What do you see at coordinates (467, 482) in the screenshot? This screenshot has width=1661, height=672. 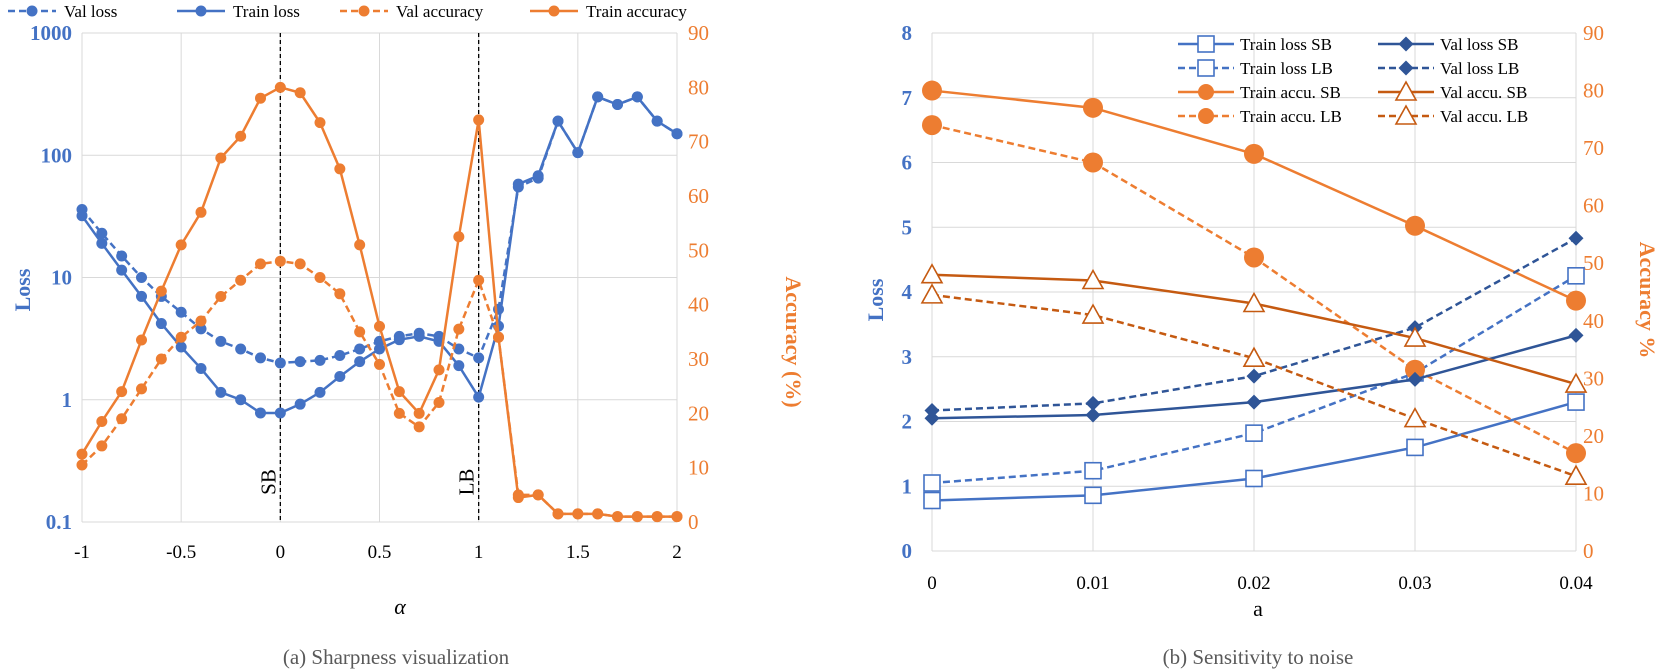 I see `chart-a-marker-label-lb: LB` at bounding box center [467, 482].